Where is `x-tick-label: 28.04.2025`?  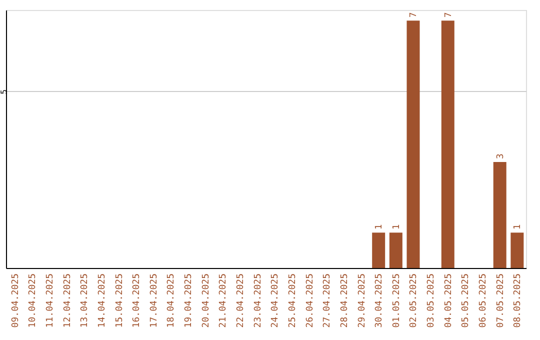 x-tick-label: 28.04.2025 is located at coordinates (345, 301).